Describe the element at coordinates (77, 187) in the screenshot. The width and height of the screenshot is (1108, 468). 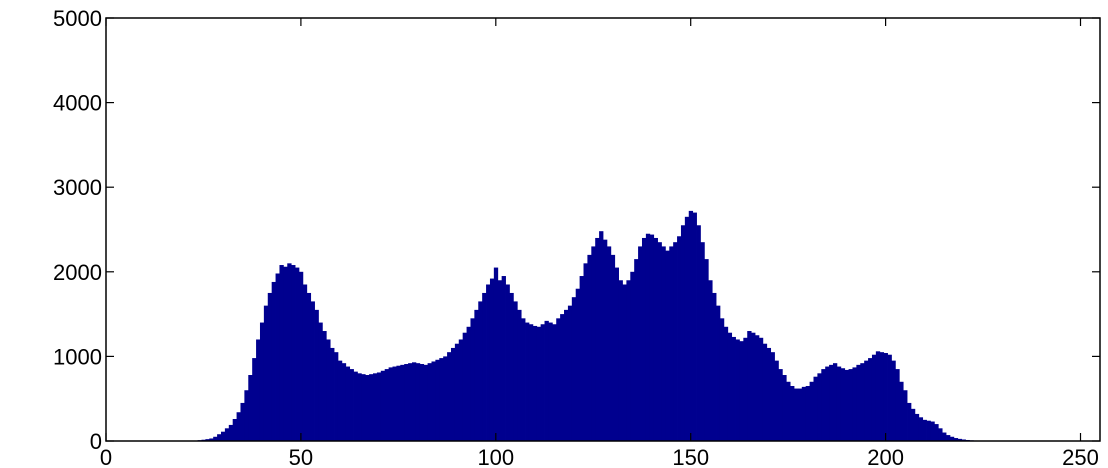
I see `y-tick-label: 3000` at that location.